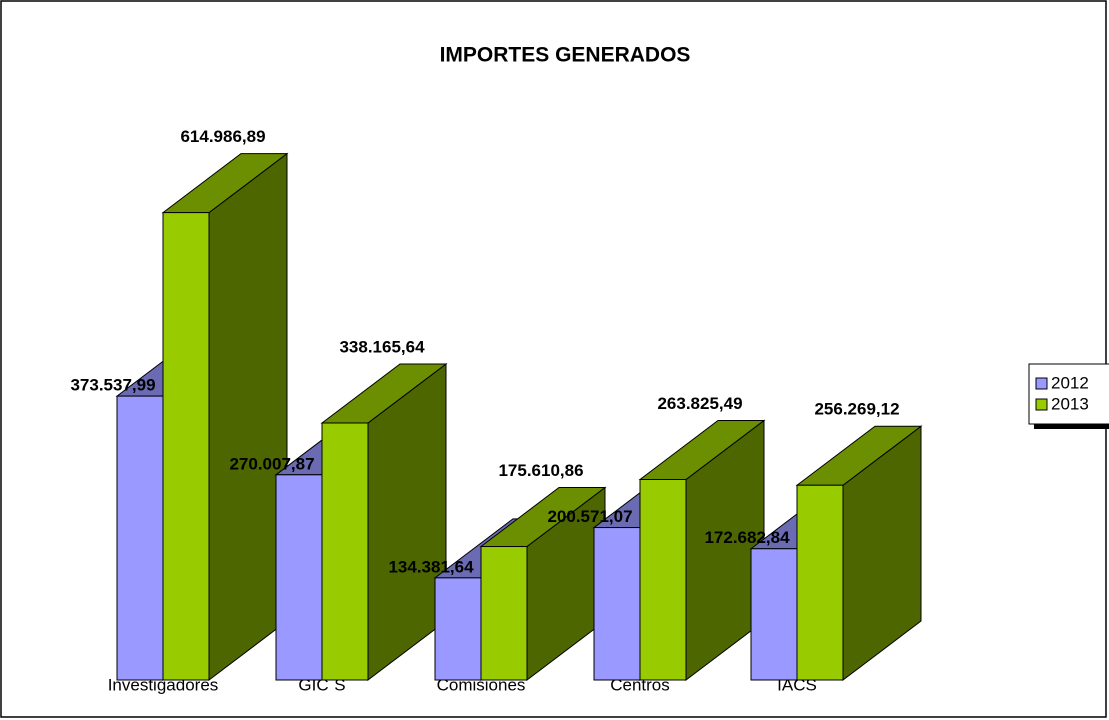  What do you see at coordinates (589, 516) in the screenshot?
I see `data-label: 200.571,07` at bounding box center [589, 516].